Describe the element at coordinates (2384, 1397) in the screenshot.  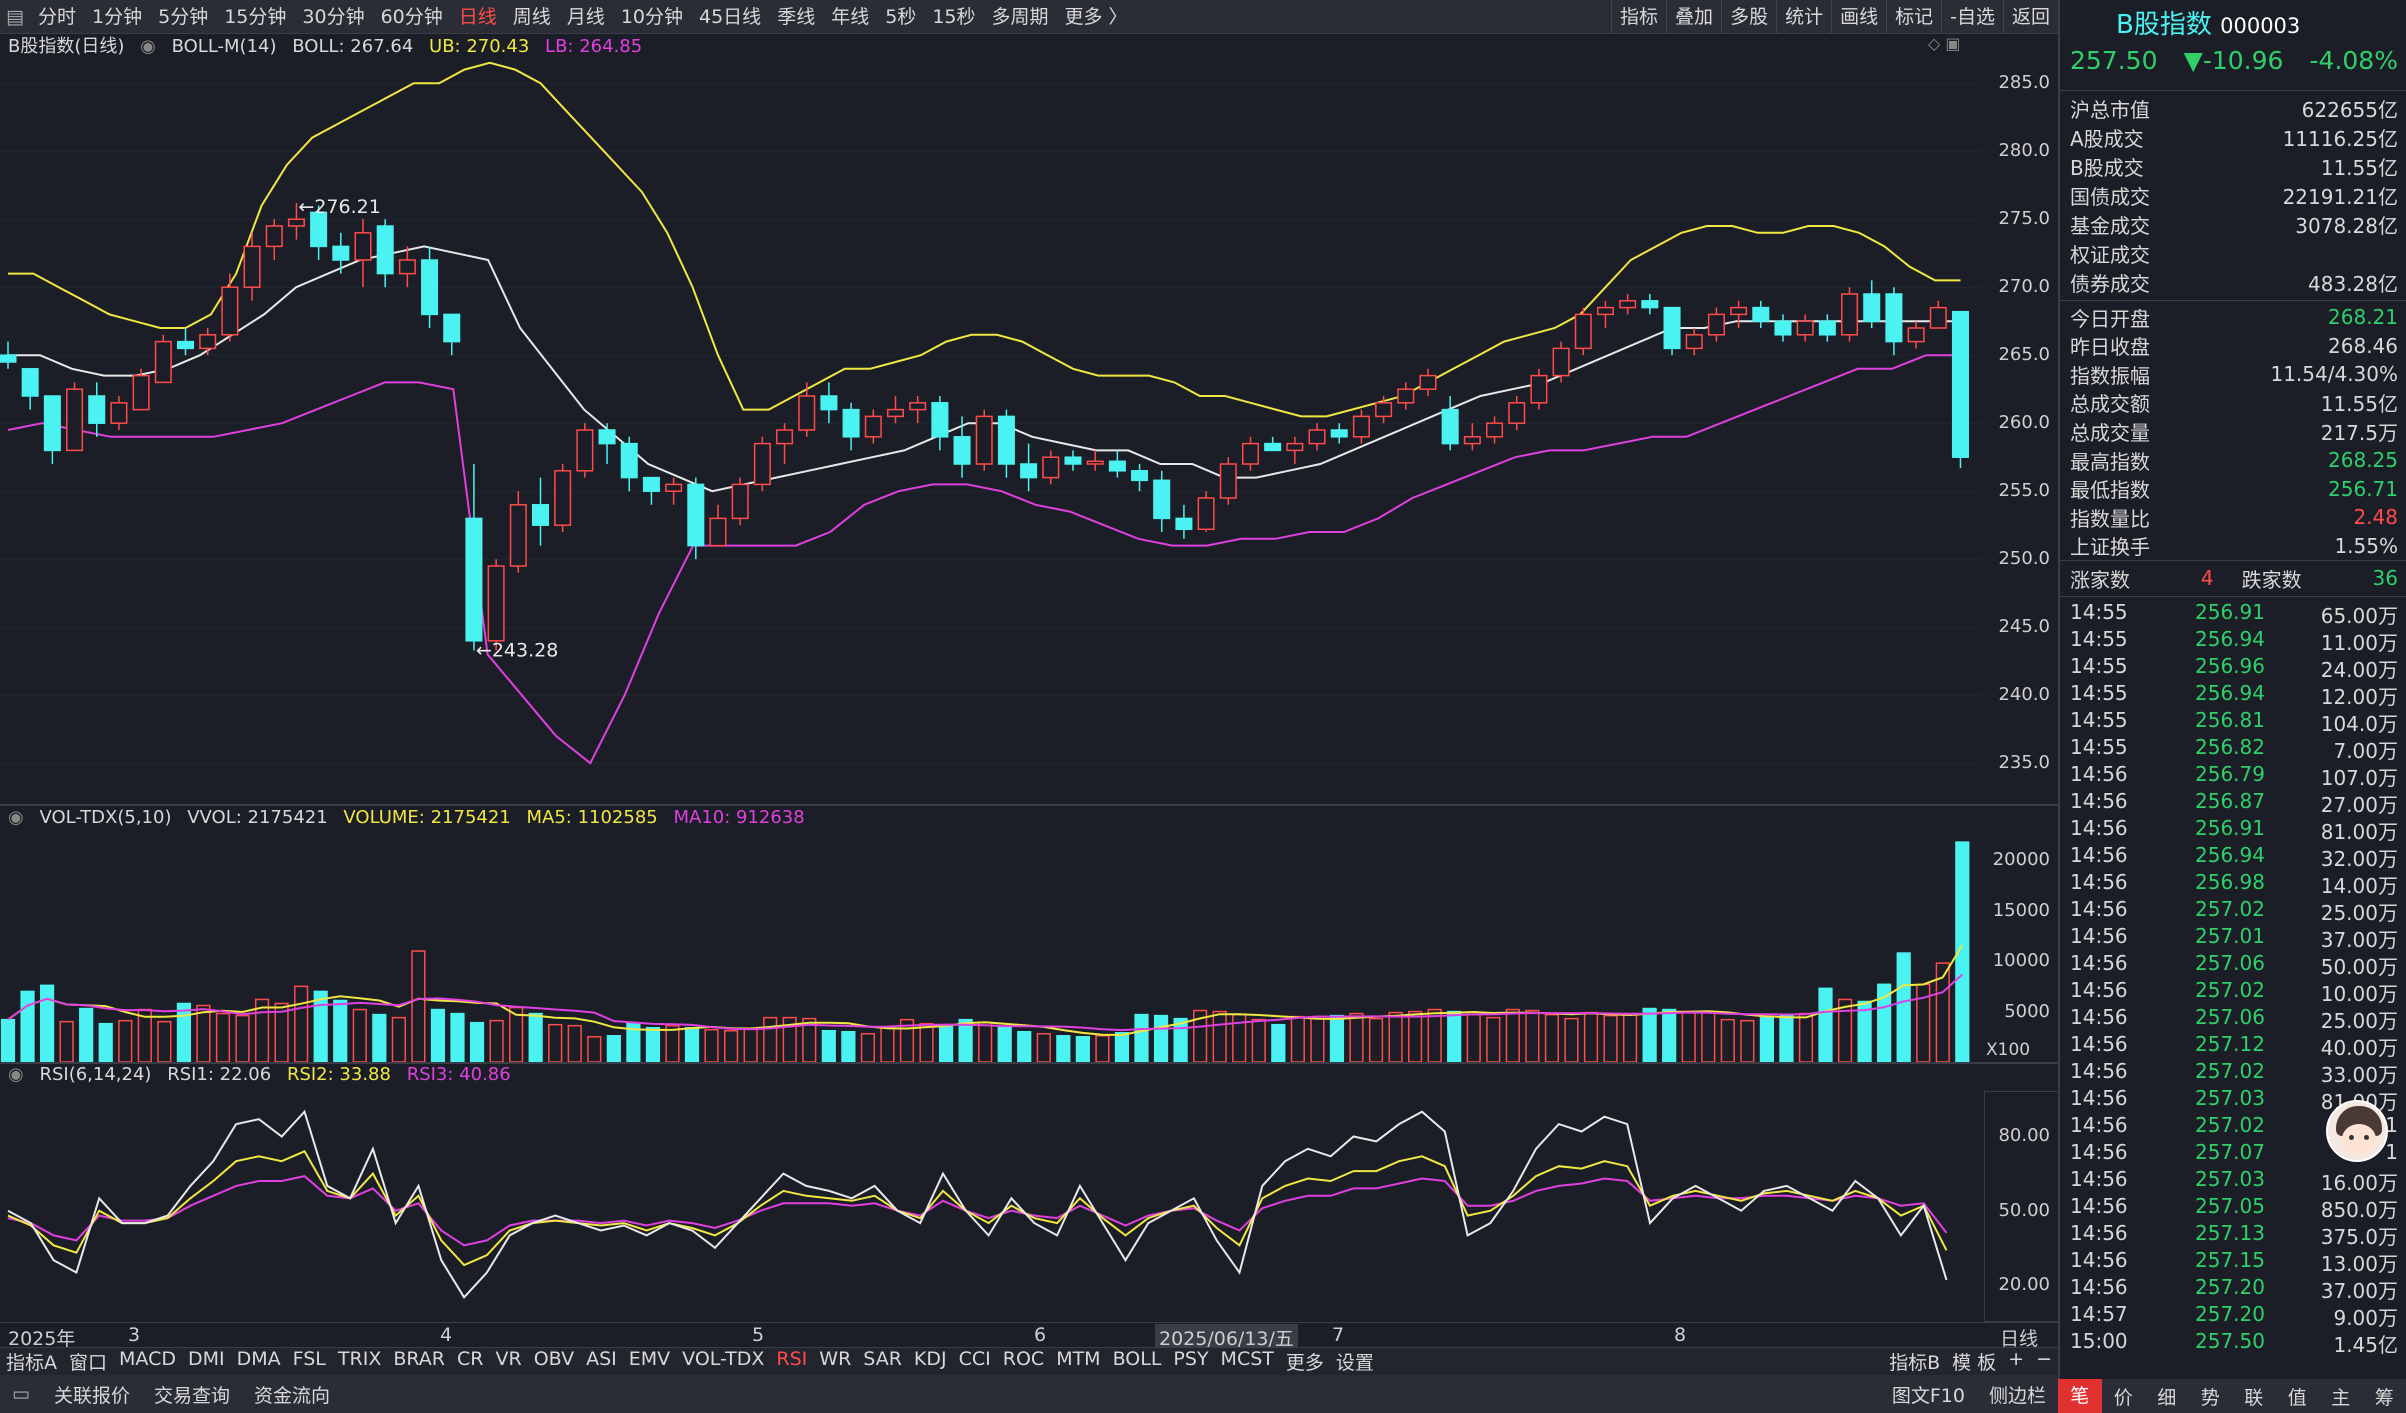
I see `side-tab-7: 筹` at that location.